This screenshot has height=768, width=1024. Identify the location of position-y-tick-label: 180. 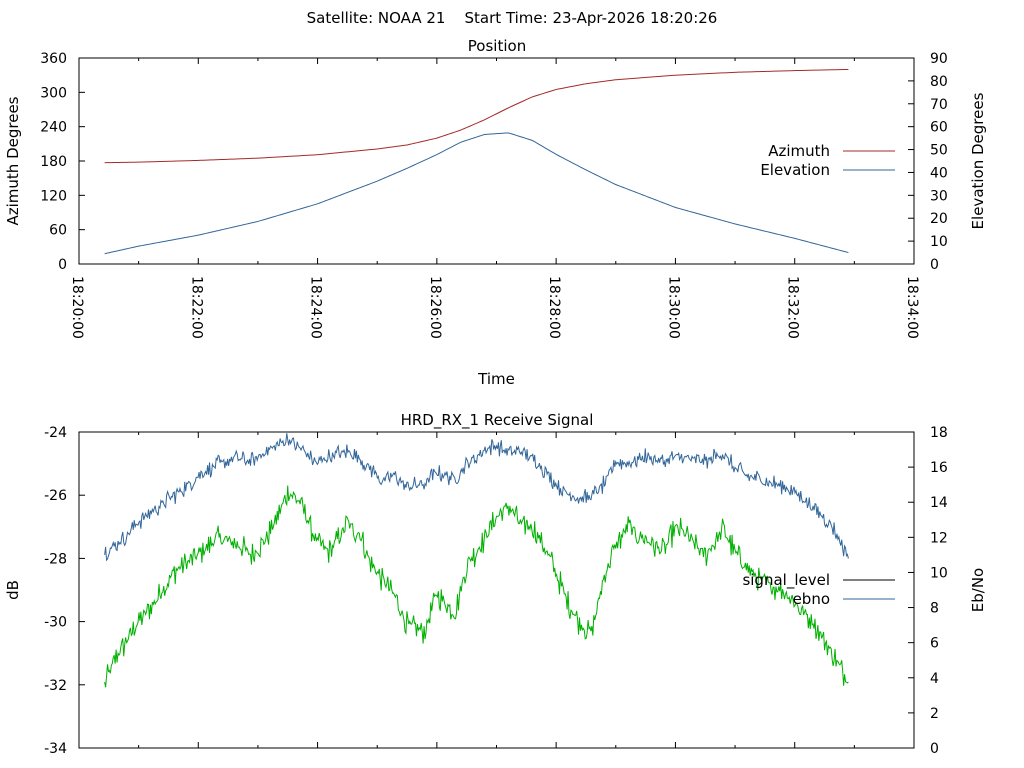
(53, 162).